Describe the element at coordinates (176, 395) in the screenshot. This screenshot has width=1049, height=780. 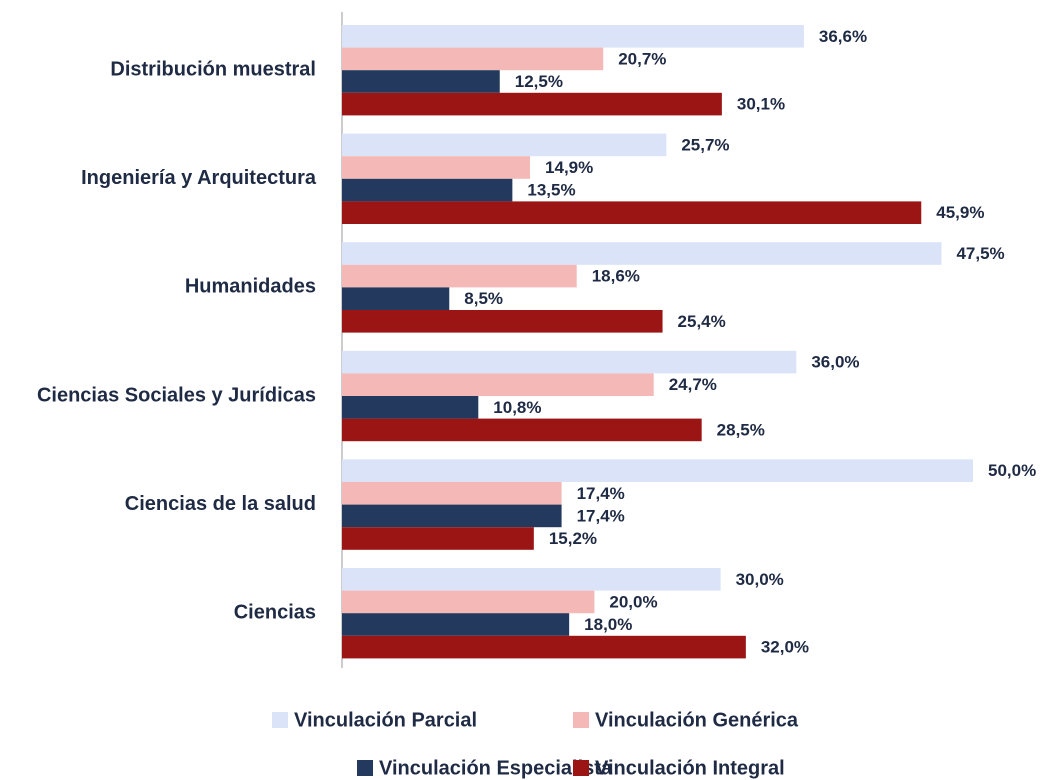
I see `category-label: Ciencias Sociales y Jurídicas` at that location.